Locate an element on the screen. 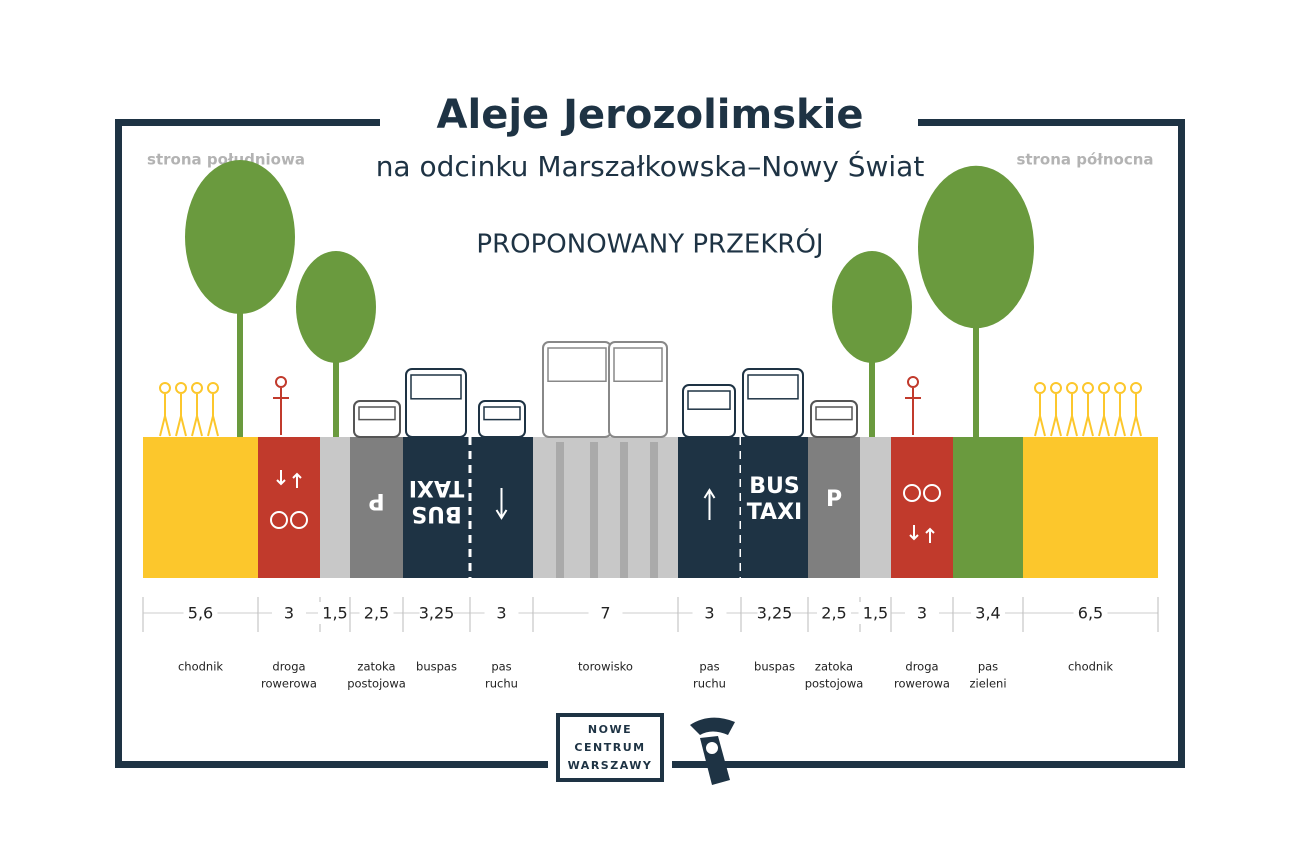 The height and width of the screenshot is (867, 1300). width-label: 6,5 is located at coordinates (1090, 613).